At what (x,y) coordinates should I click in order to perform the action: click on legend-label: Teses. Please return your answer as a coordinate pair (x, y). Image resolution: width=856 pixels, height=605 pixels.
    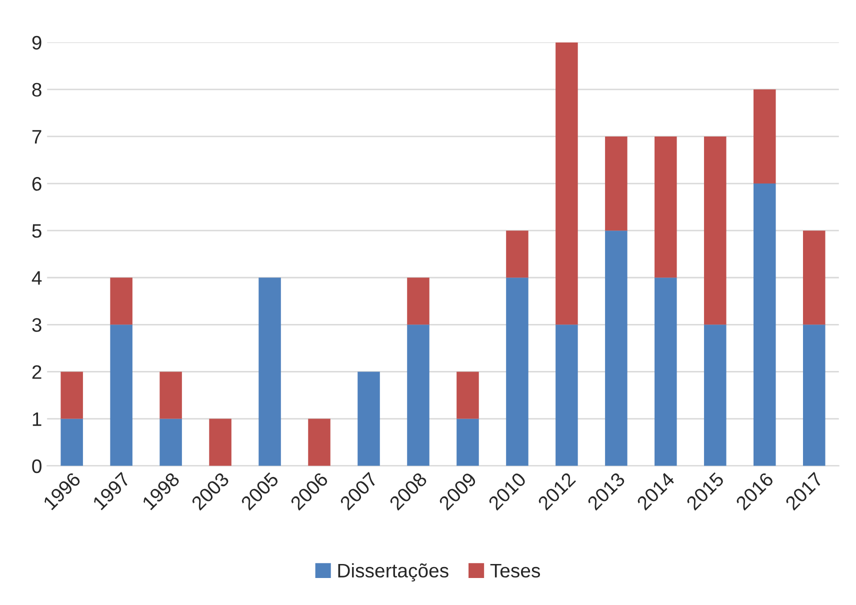
    Looking at the image, I should click on (515, 571).